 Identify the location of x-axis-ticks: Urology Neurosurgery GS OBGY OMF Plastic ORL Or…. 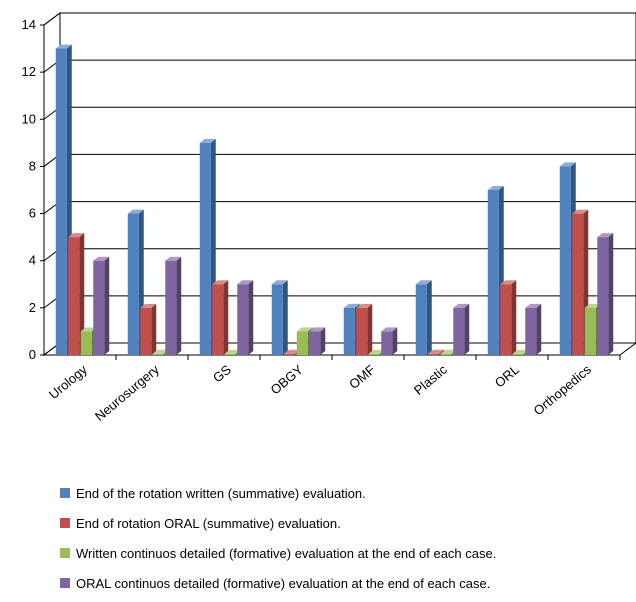
(333, 389).